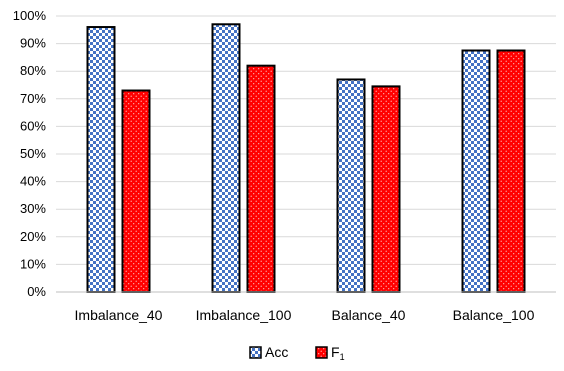 Image resolution: width=564 pixels, height=371 pixels. I want to click on y-tick-label: 20%, so click(33, 236).